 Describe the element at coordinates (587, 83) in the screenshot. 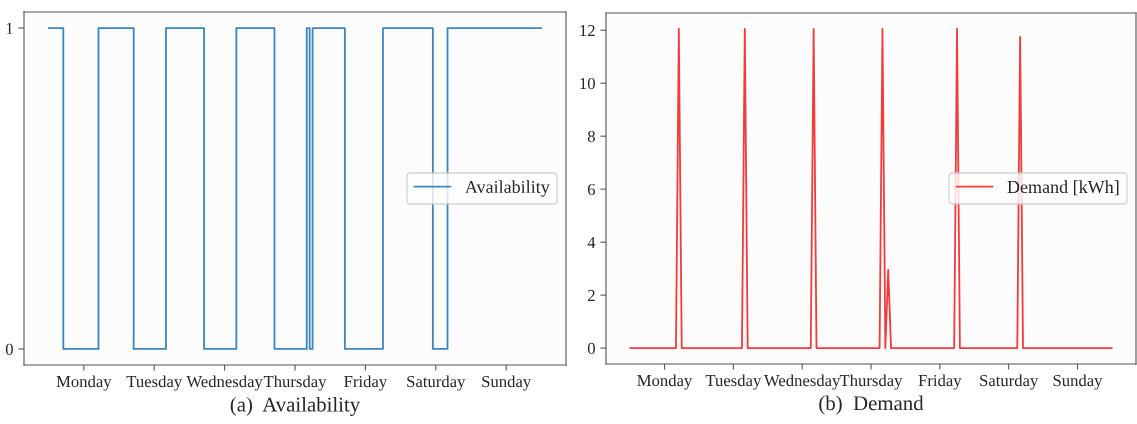

I see `y-tick-label: 10` at that location.